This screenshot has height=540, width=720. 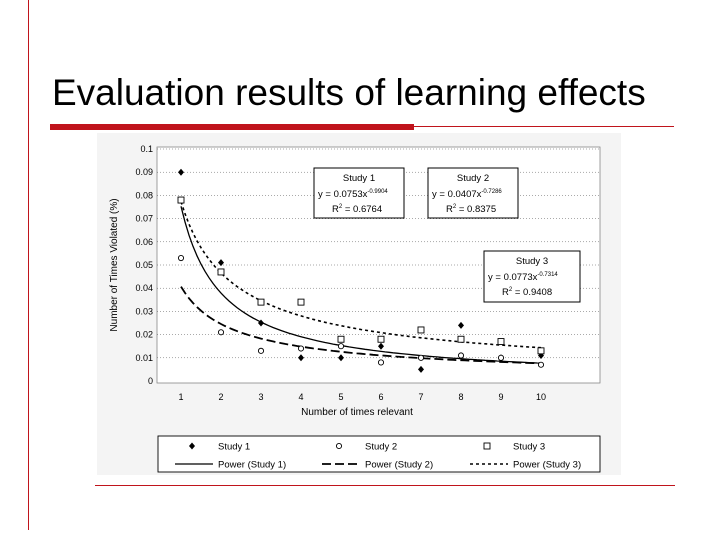 What do you see at coordinates (527, 292) in the screenshot?
I see `annotation-r-squared: R2 = 0.9408` at bounding box center [527, 292].